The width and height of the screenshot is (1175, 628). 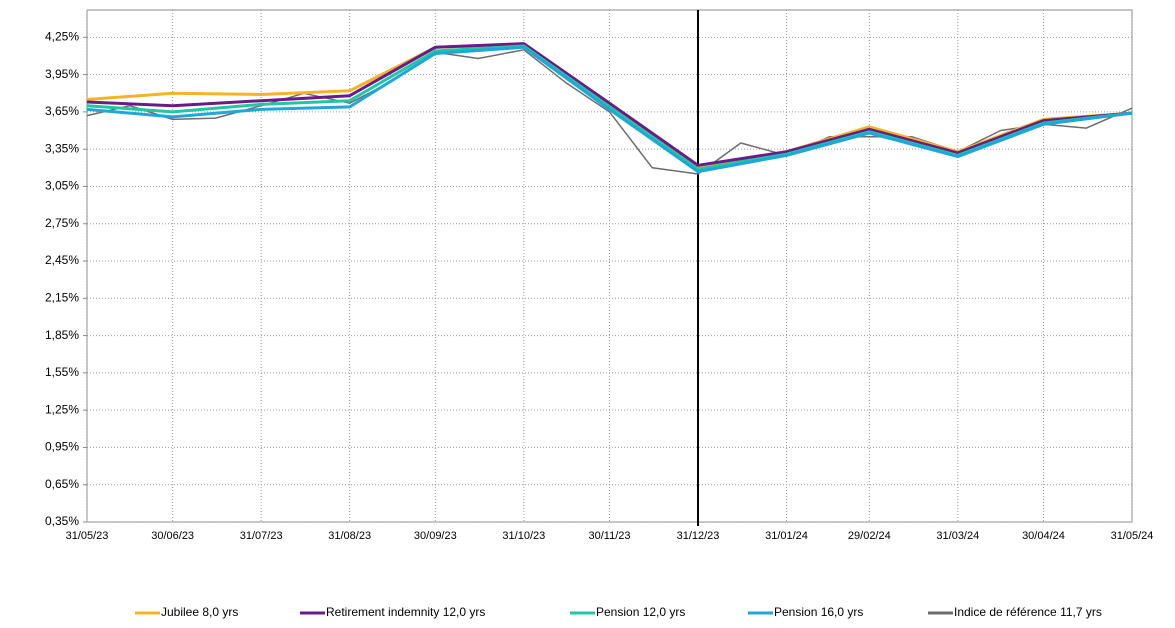 I want to click on x-tick-label: 31/12/23, so click(x=698, y=536).